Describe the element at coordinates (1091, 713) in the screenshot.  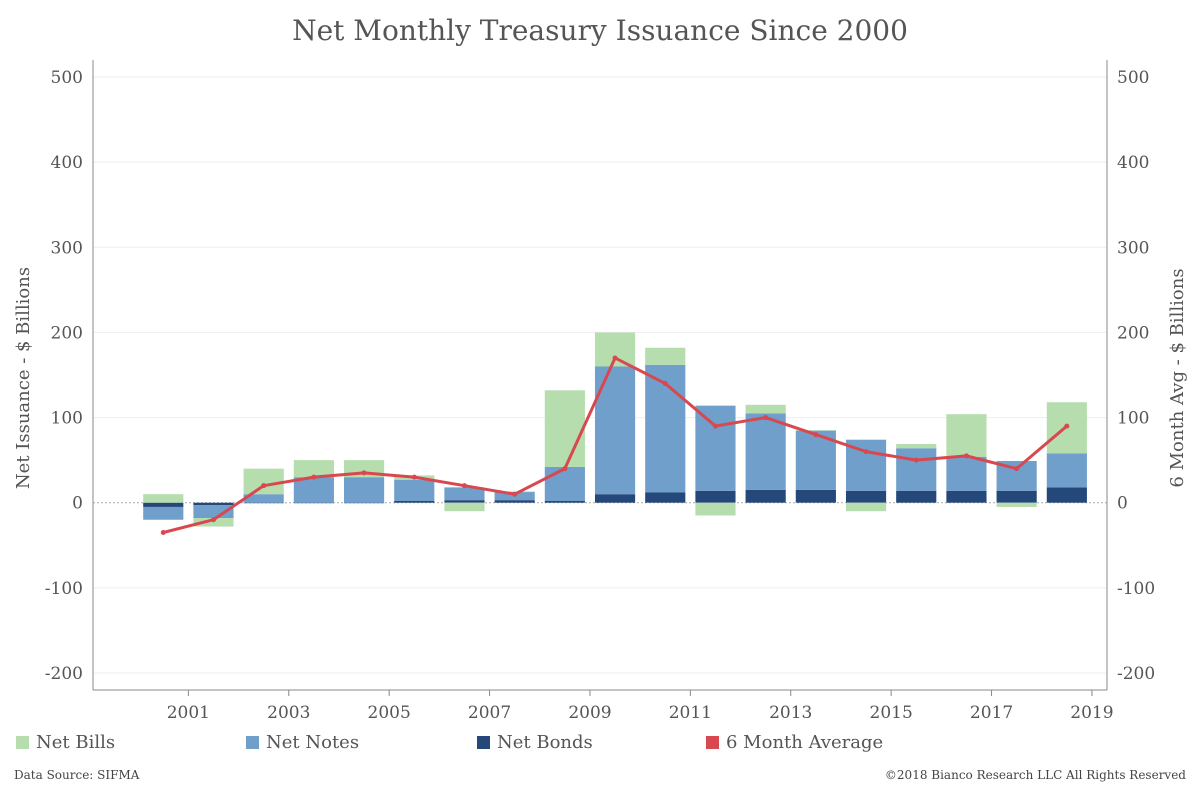
I see `x-tick-label: 2019` at that location.